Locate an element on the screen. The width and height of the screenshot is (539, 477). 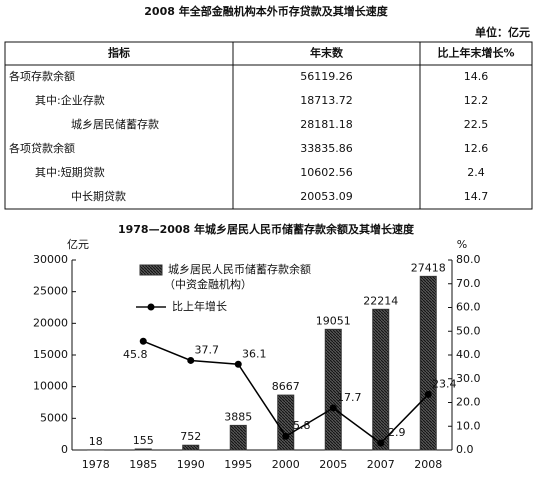
y2-tick-label: 30.0 is located at coordinates (468, 378).